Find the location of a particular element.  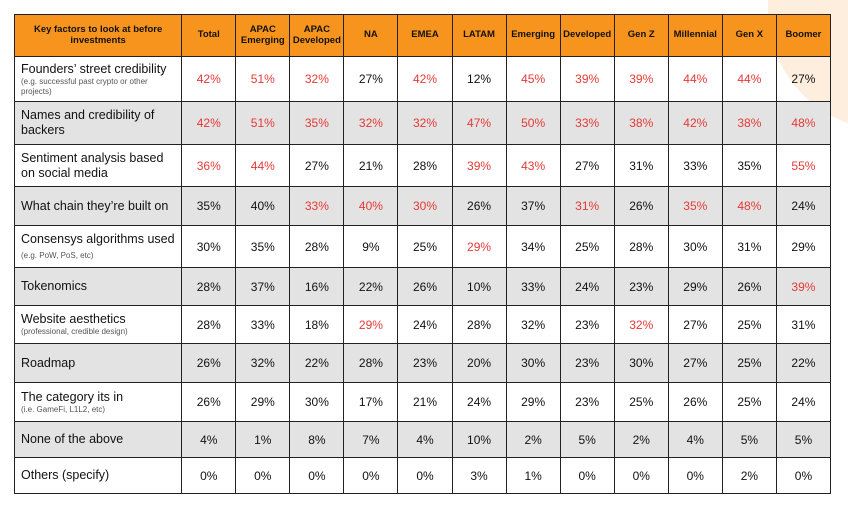

value-cell: 22% is located at coordinates (317, 363).